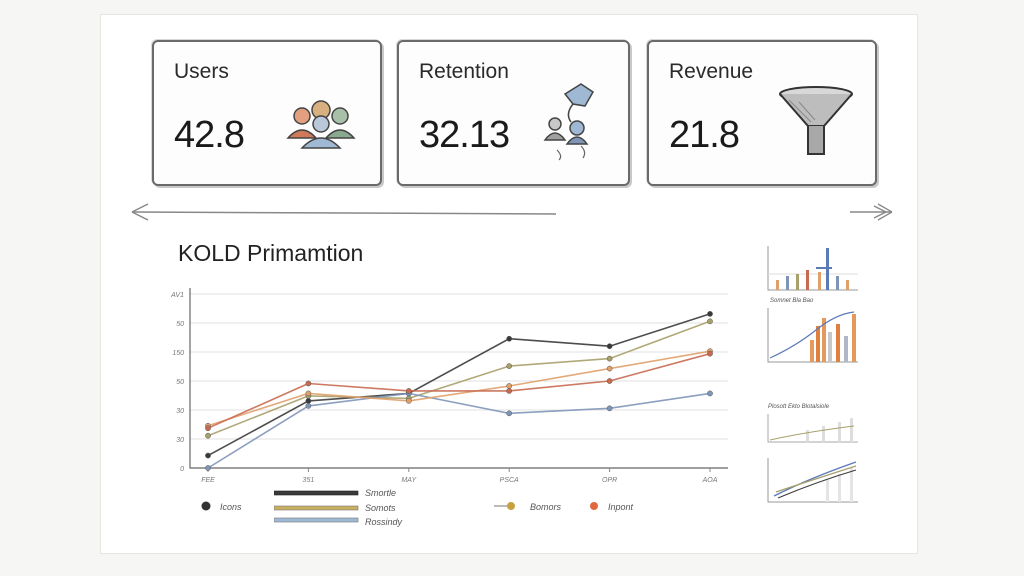 This screenshot has height=576, width=1024. I want to click on kpi-label: Revenue, so click(711, 71).